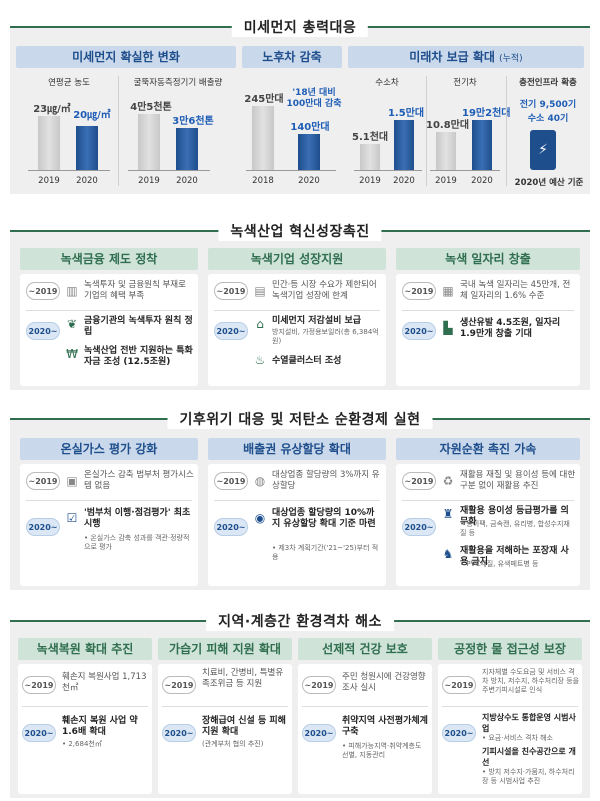 This screenshot has height=801, width=600. Describe the element at coordinates (382, 750) in the screenshot. I see `text: • 피해가능지역·취약계층도 선별, 지동관리` at that location.